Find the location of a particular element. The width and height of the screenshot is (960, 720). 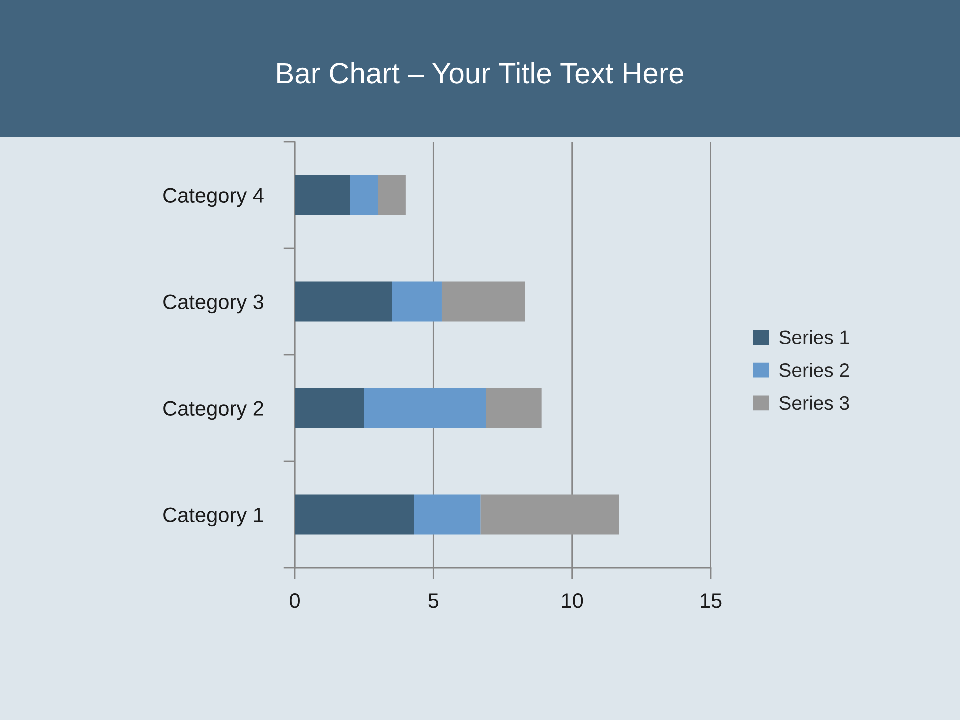

x-tick-label: 5 is located at coordinates (433, 601).